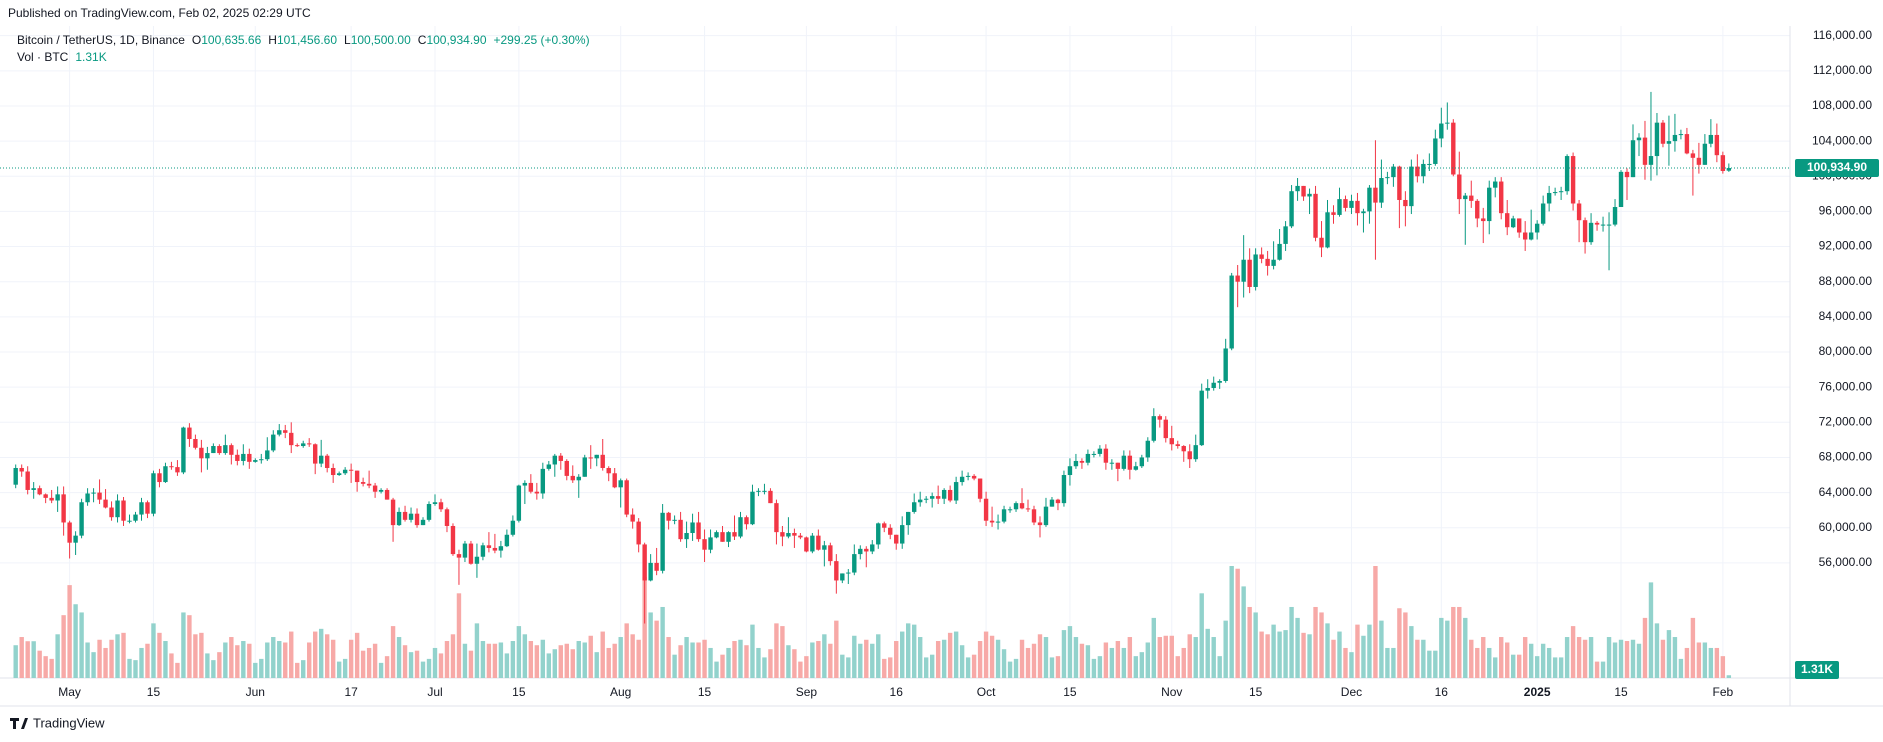  Describe the element at coordinates (69, 692) in the screenshot. I see `x-tick-label: May` at that location.